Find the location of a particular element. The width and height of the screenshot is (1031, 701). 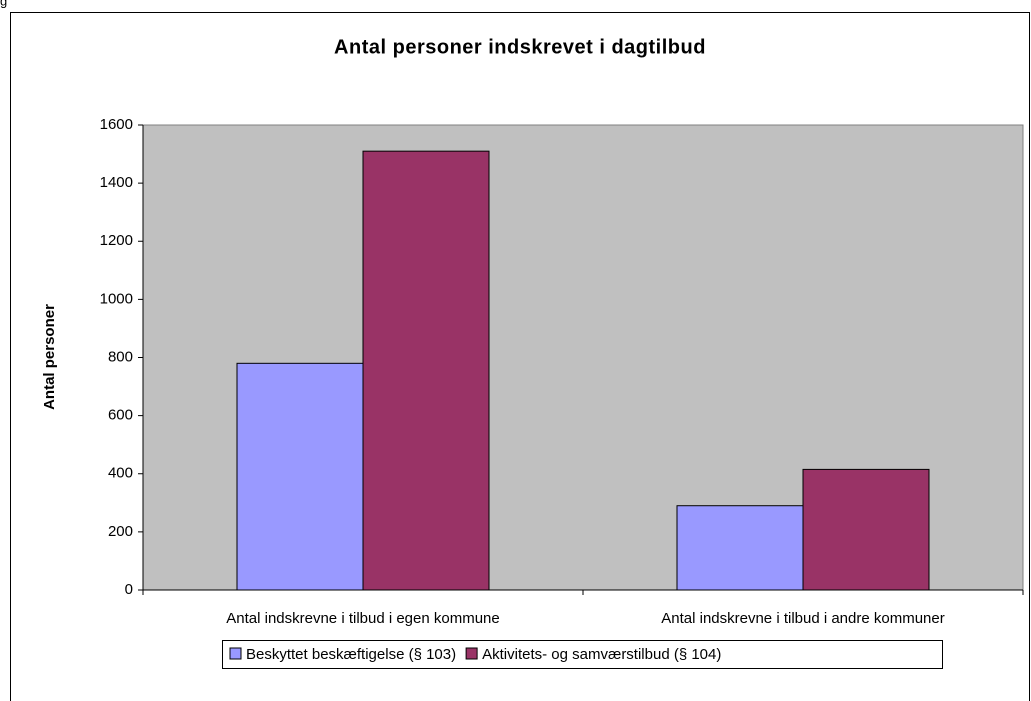

legend-box is located at coordinates (582, 654).